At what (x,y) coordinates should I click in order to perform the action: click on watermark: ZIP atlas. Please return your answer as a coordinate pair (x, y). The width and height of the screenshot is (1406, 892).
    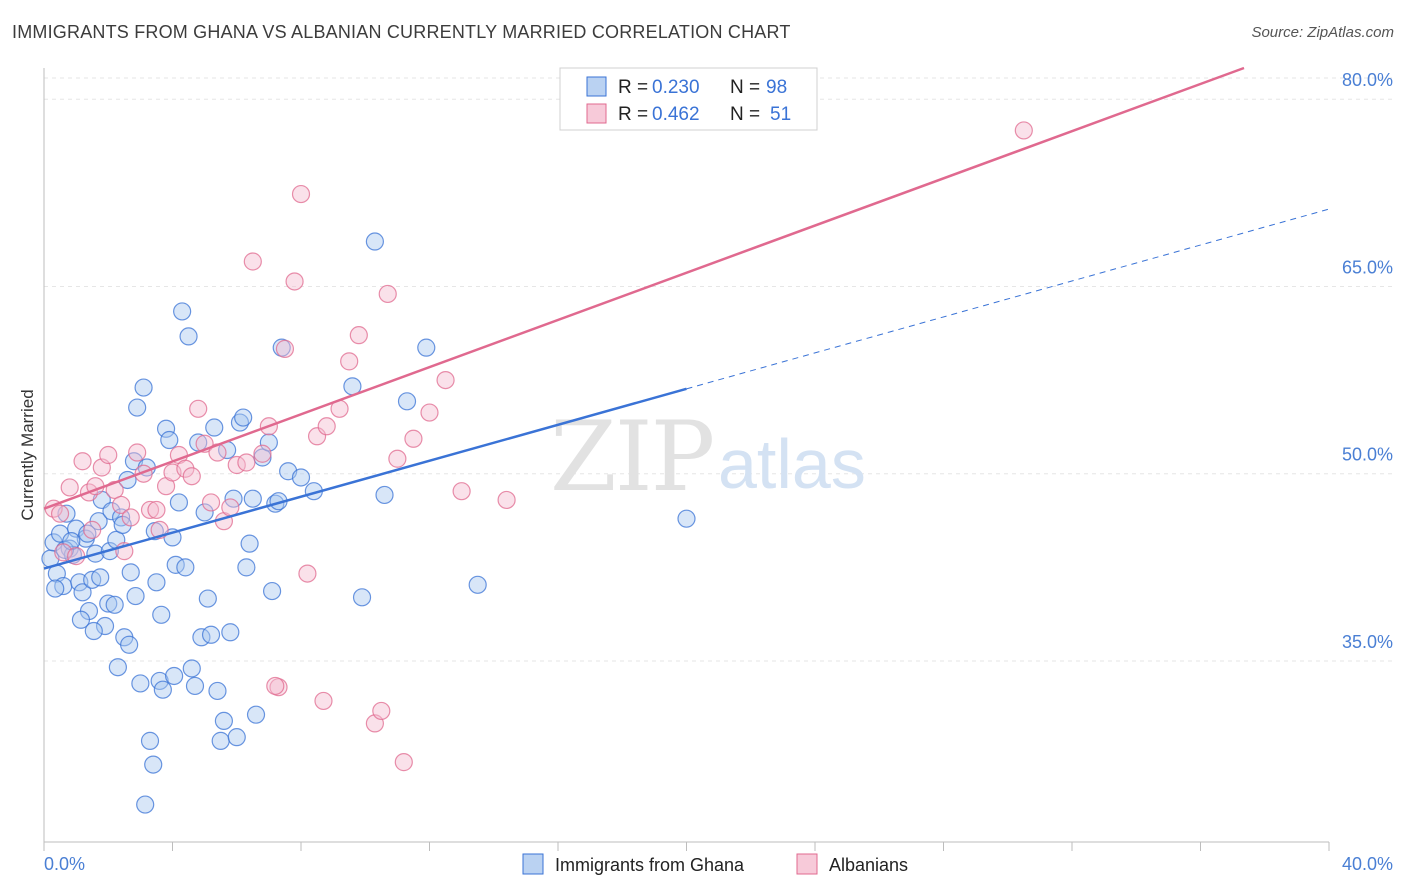
    Looking at the image, I should click on (708, 457).